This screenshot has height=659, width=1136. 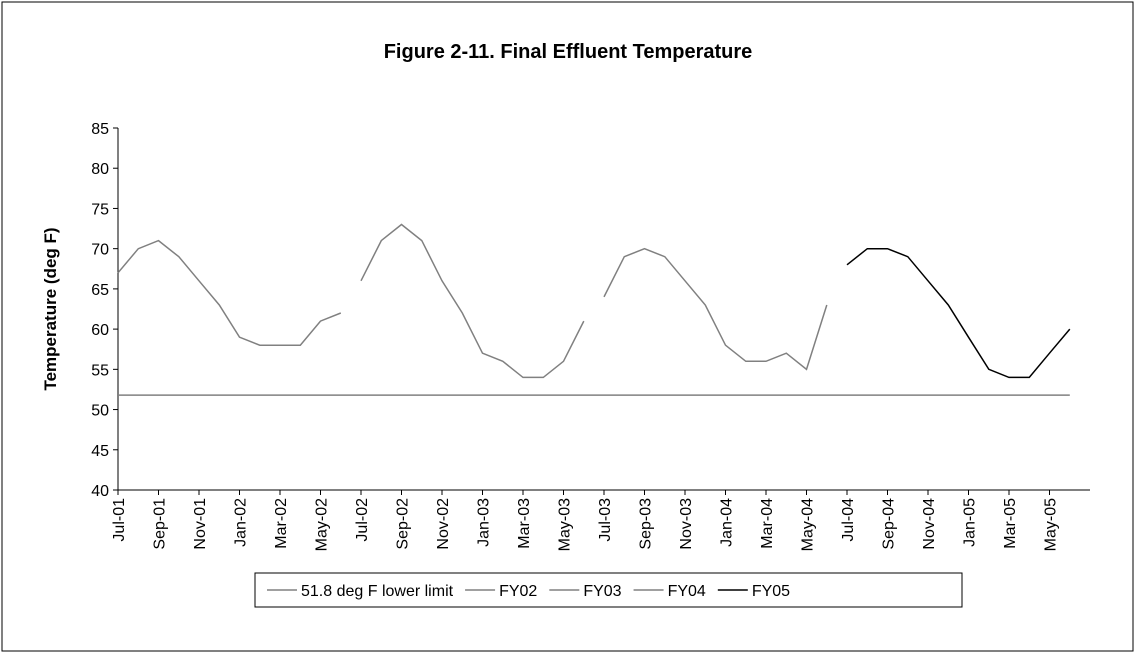 What do you see at coordinates (403, 524) in the screenshot?
I see `x-tick-label: Sep-02` at bounding box center [403, 524].